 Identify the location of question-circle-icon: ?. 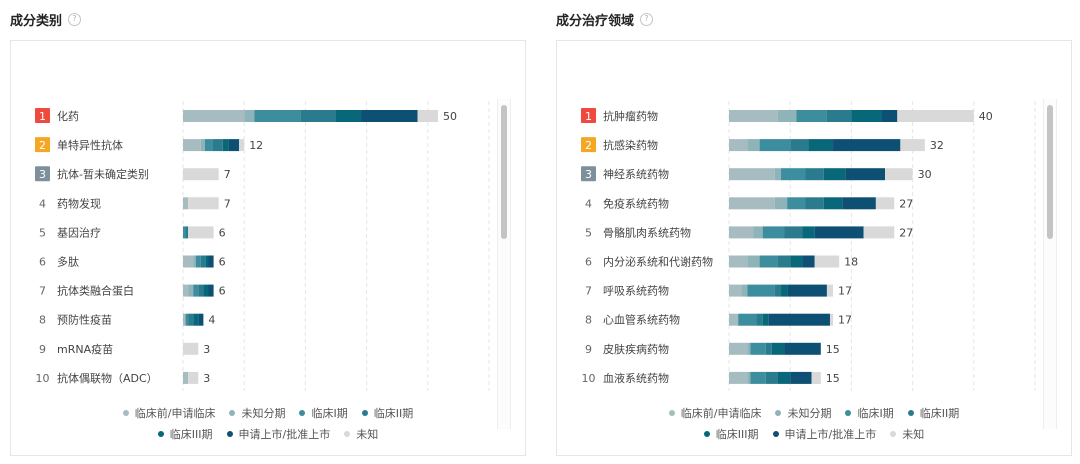
(75, 19).